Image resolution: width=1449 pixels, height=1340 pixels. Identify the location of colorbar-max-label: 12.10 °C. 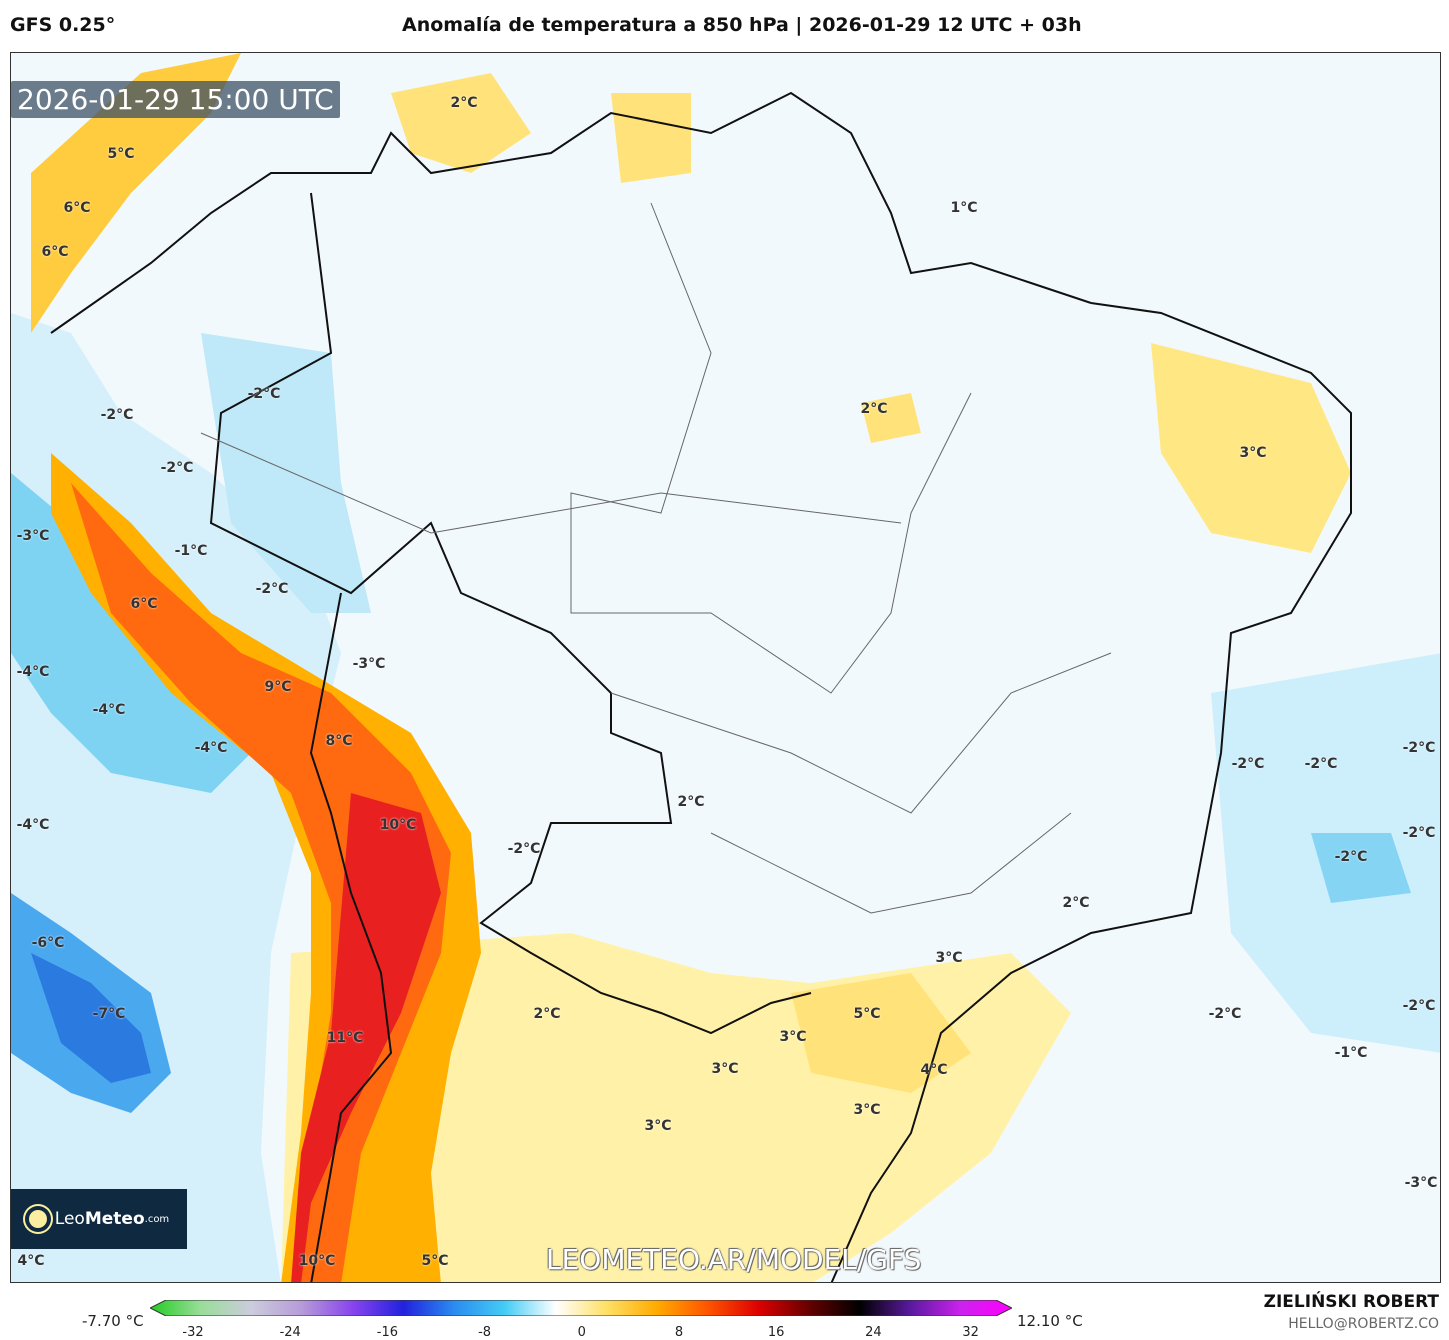
(1050, 1321).